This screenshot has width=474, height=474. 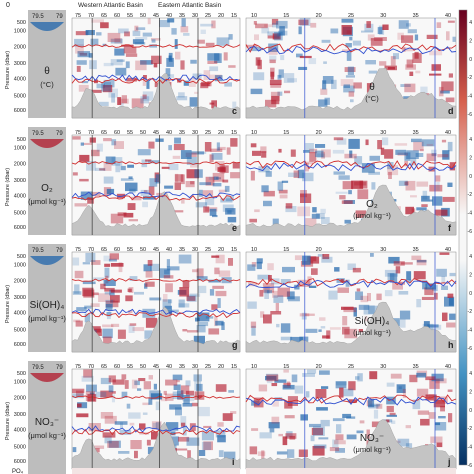 What do you see at coordinates (47, 377) in the screenshot?
I see `left-panel-anomaly` at bounding box center [47, 377].